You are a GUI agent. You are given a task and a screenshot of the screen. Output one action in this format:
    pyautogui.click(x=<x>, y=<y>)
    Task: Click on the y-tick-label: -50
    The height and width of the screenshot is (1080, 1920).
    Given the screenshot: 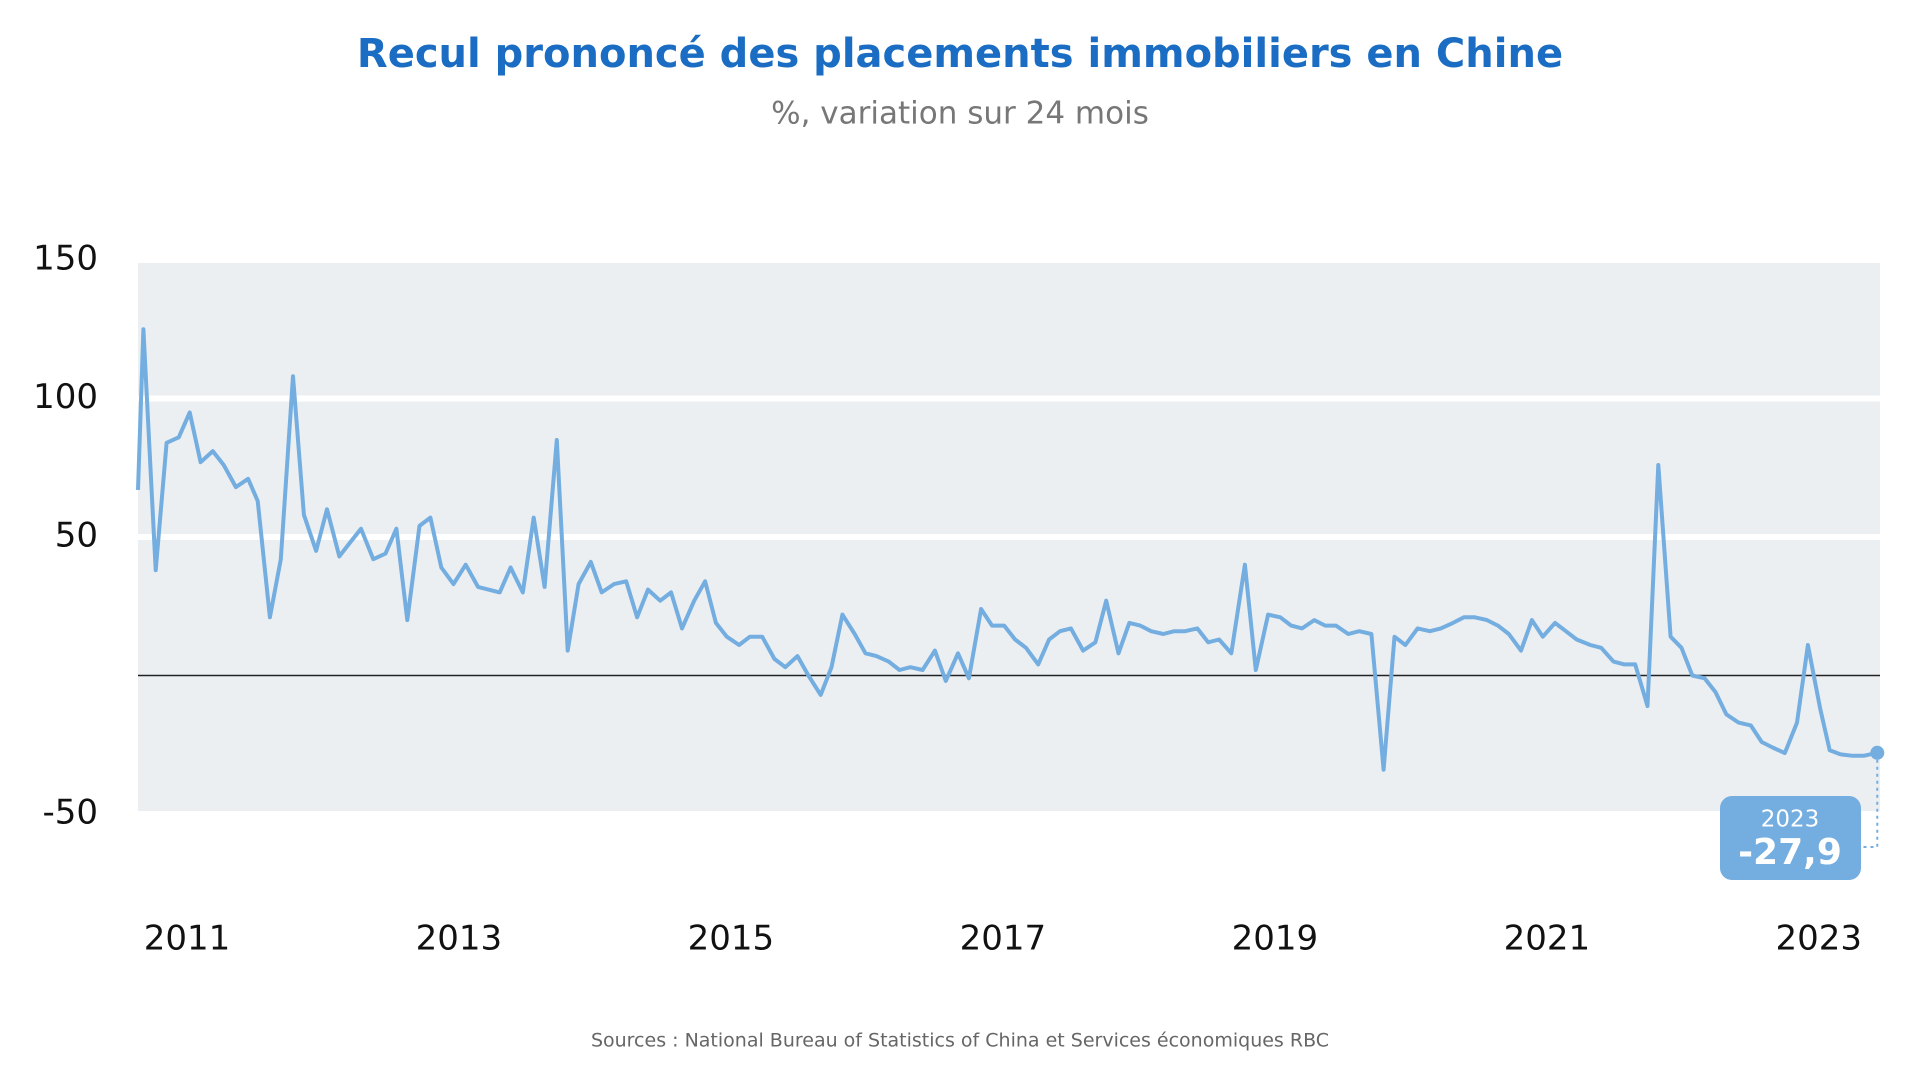 What is the action you would take?
    pyautogui.click(x=70, y=813)
    